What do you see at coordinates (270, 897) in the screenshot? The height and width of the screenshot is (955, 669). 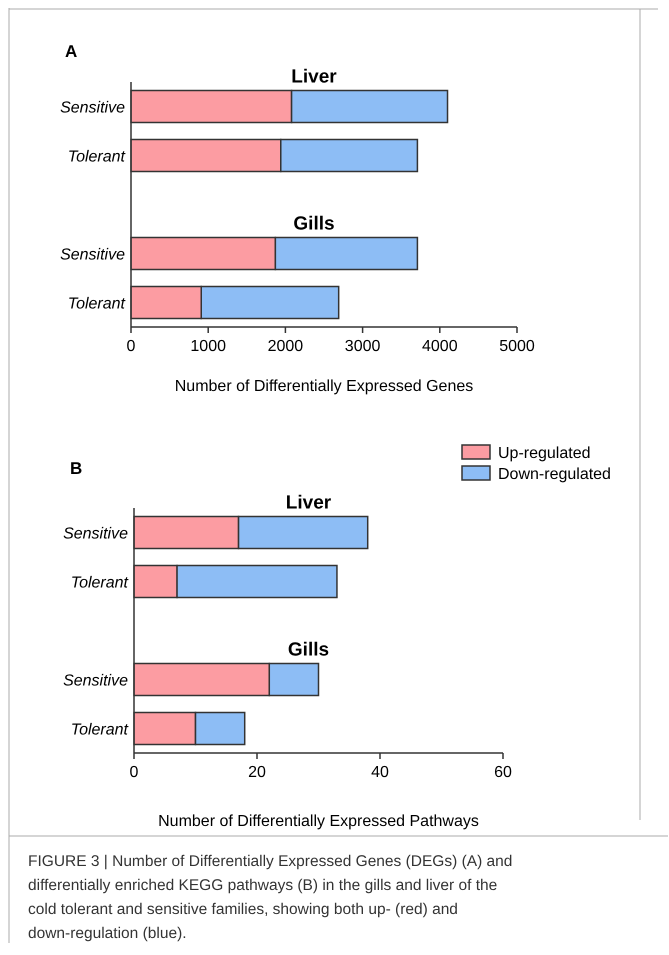 I see `caption: FIGURE 3 | Number of Differentially Expressed Genes (DEGs) (A) and differentially enriched KEGG pathways (B) in the gills and liver of the cold tolerant and sensitive families, showing both up- (red) and down-regulation (blue).` at bounding box center [270, 897].